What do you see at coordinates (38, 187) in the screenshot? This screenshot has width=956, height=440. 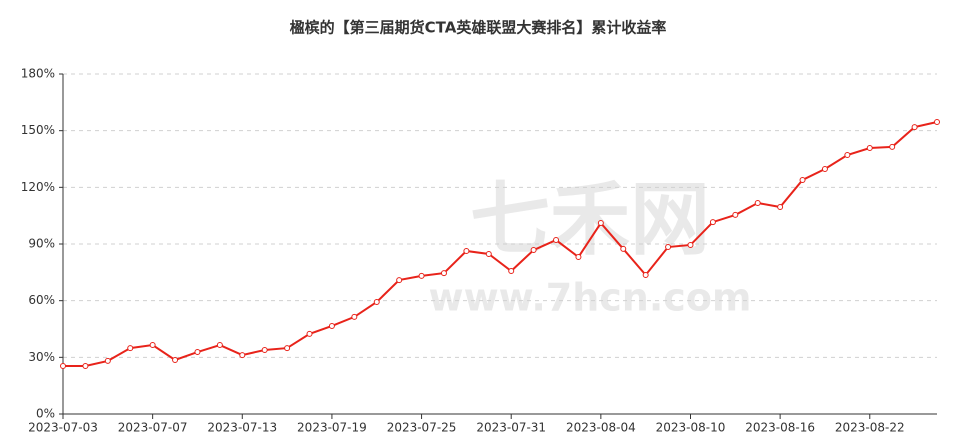 I see `y-tick-label: 120%` at bounding box center [38, 187].